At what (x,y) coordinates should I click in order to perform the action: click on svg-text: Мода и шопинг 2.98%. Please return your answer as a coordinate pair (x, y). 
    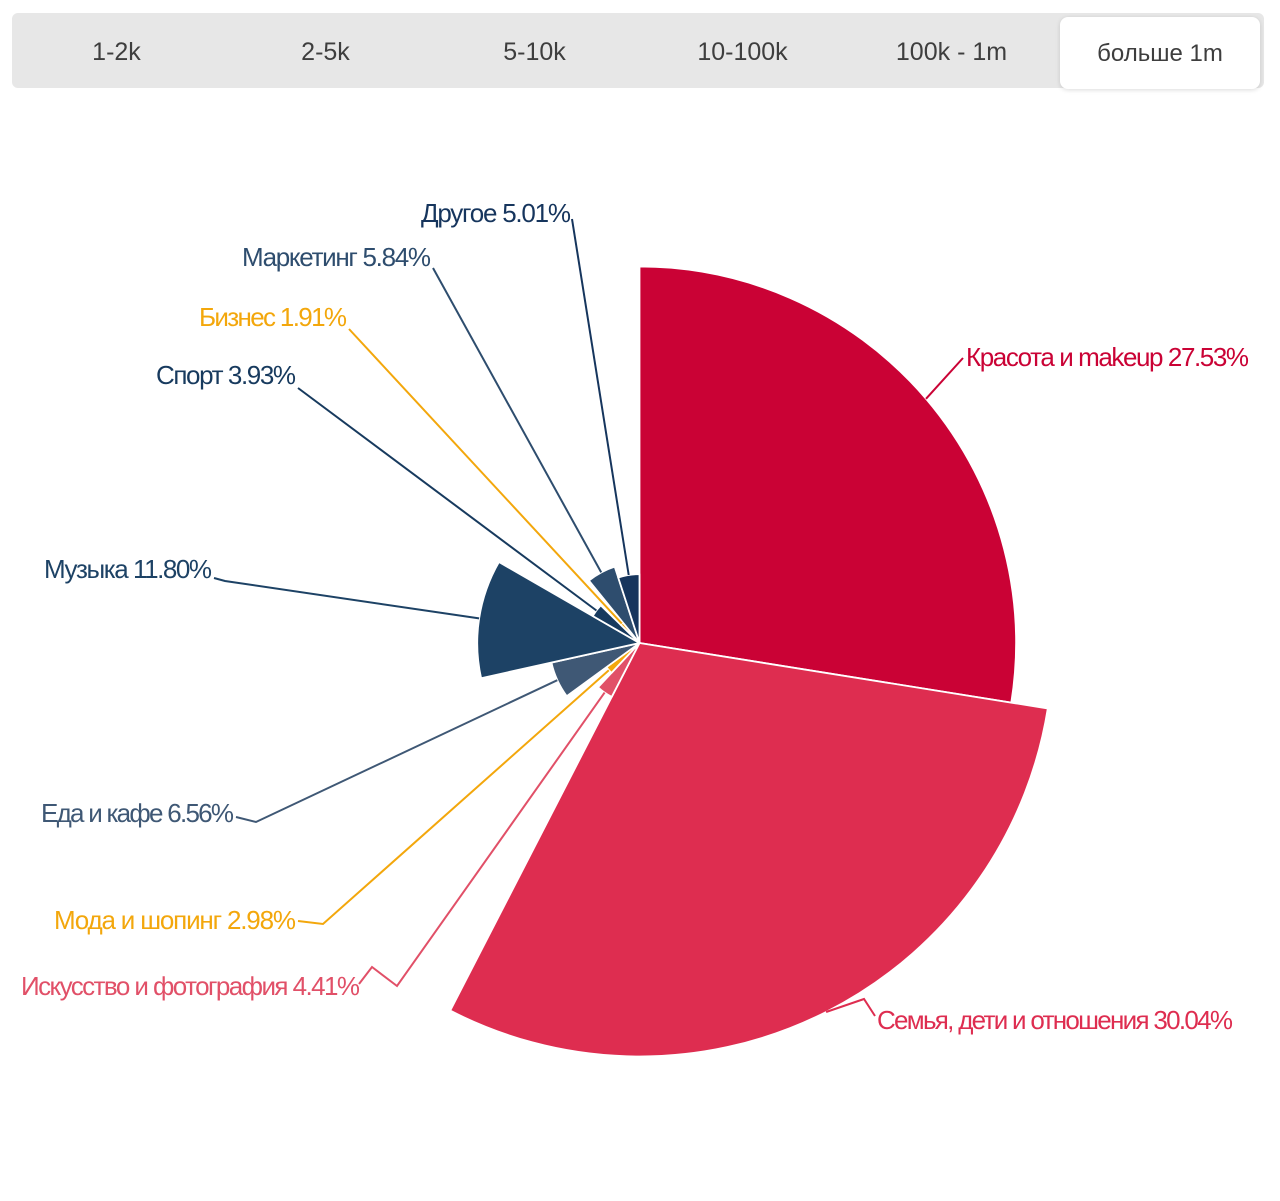
    Looking at the image, I should click on (175, 920).